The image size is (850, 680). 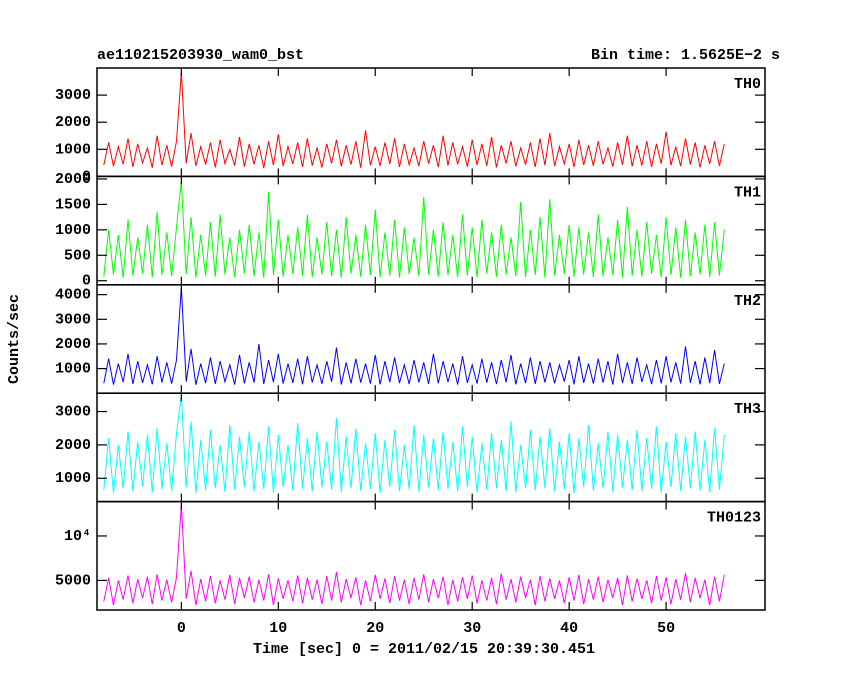 What do you see at coordinates (747, 301) in the screenshot?
I see `panel-label: TH2` at bounding box center [747, 301].